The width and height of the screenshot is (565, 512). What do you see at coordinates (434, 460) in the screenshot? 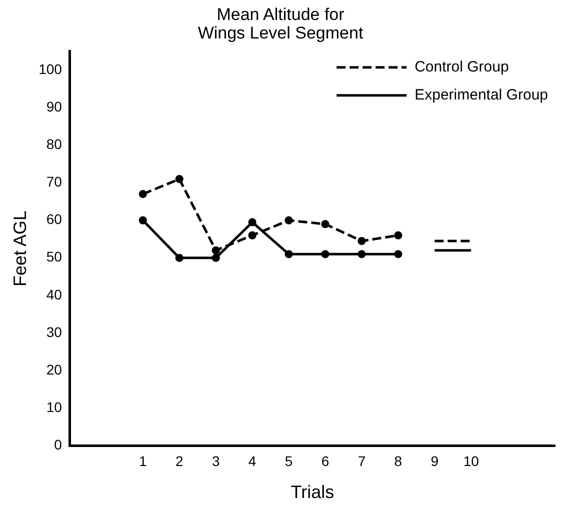
I see `x-tick-label: 9` at bounding box center [434, 460].